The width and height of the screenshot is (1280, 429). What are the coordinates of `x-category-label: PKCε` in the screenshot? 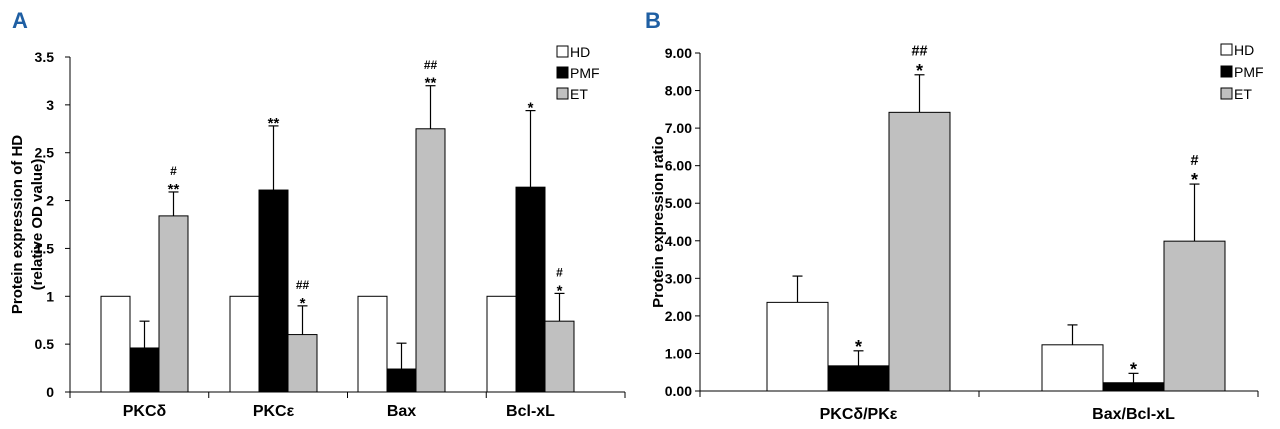 It's located at (274, 411).